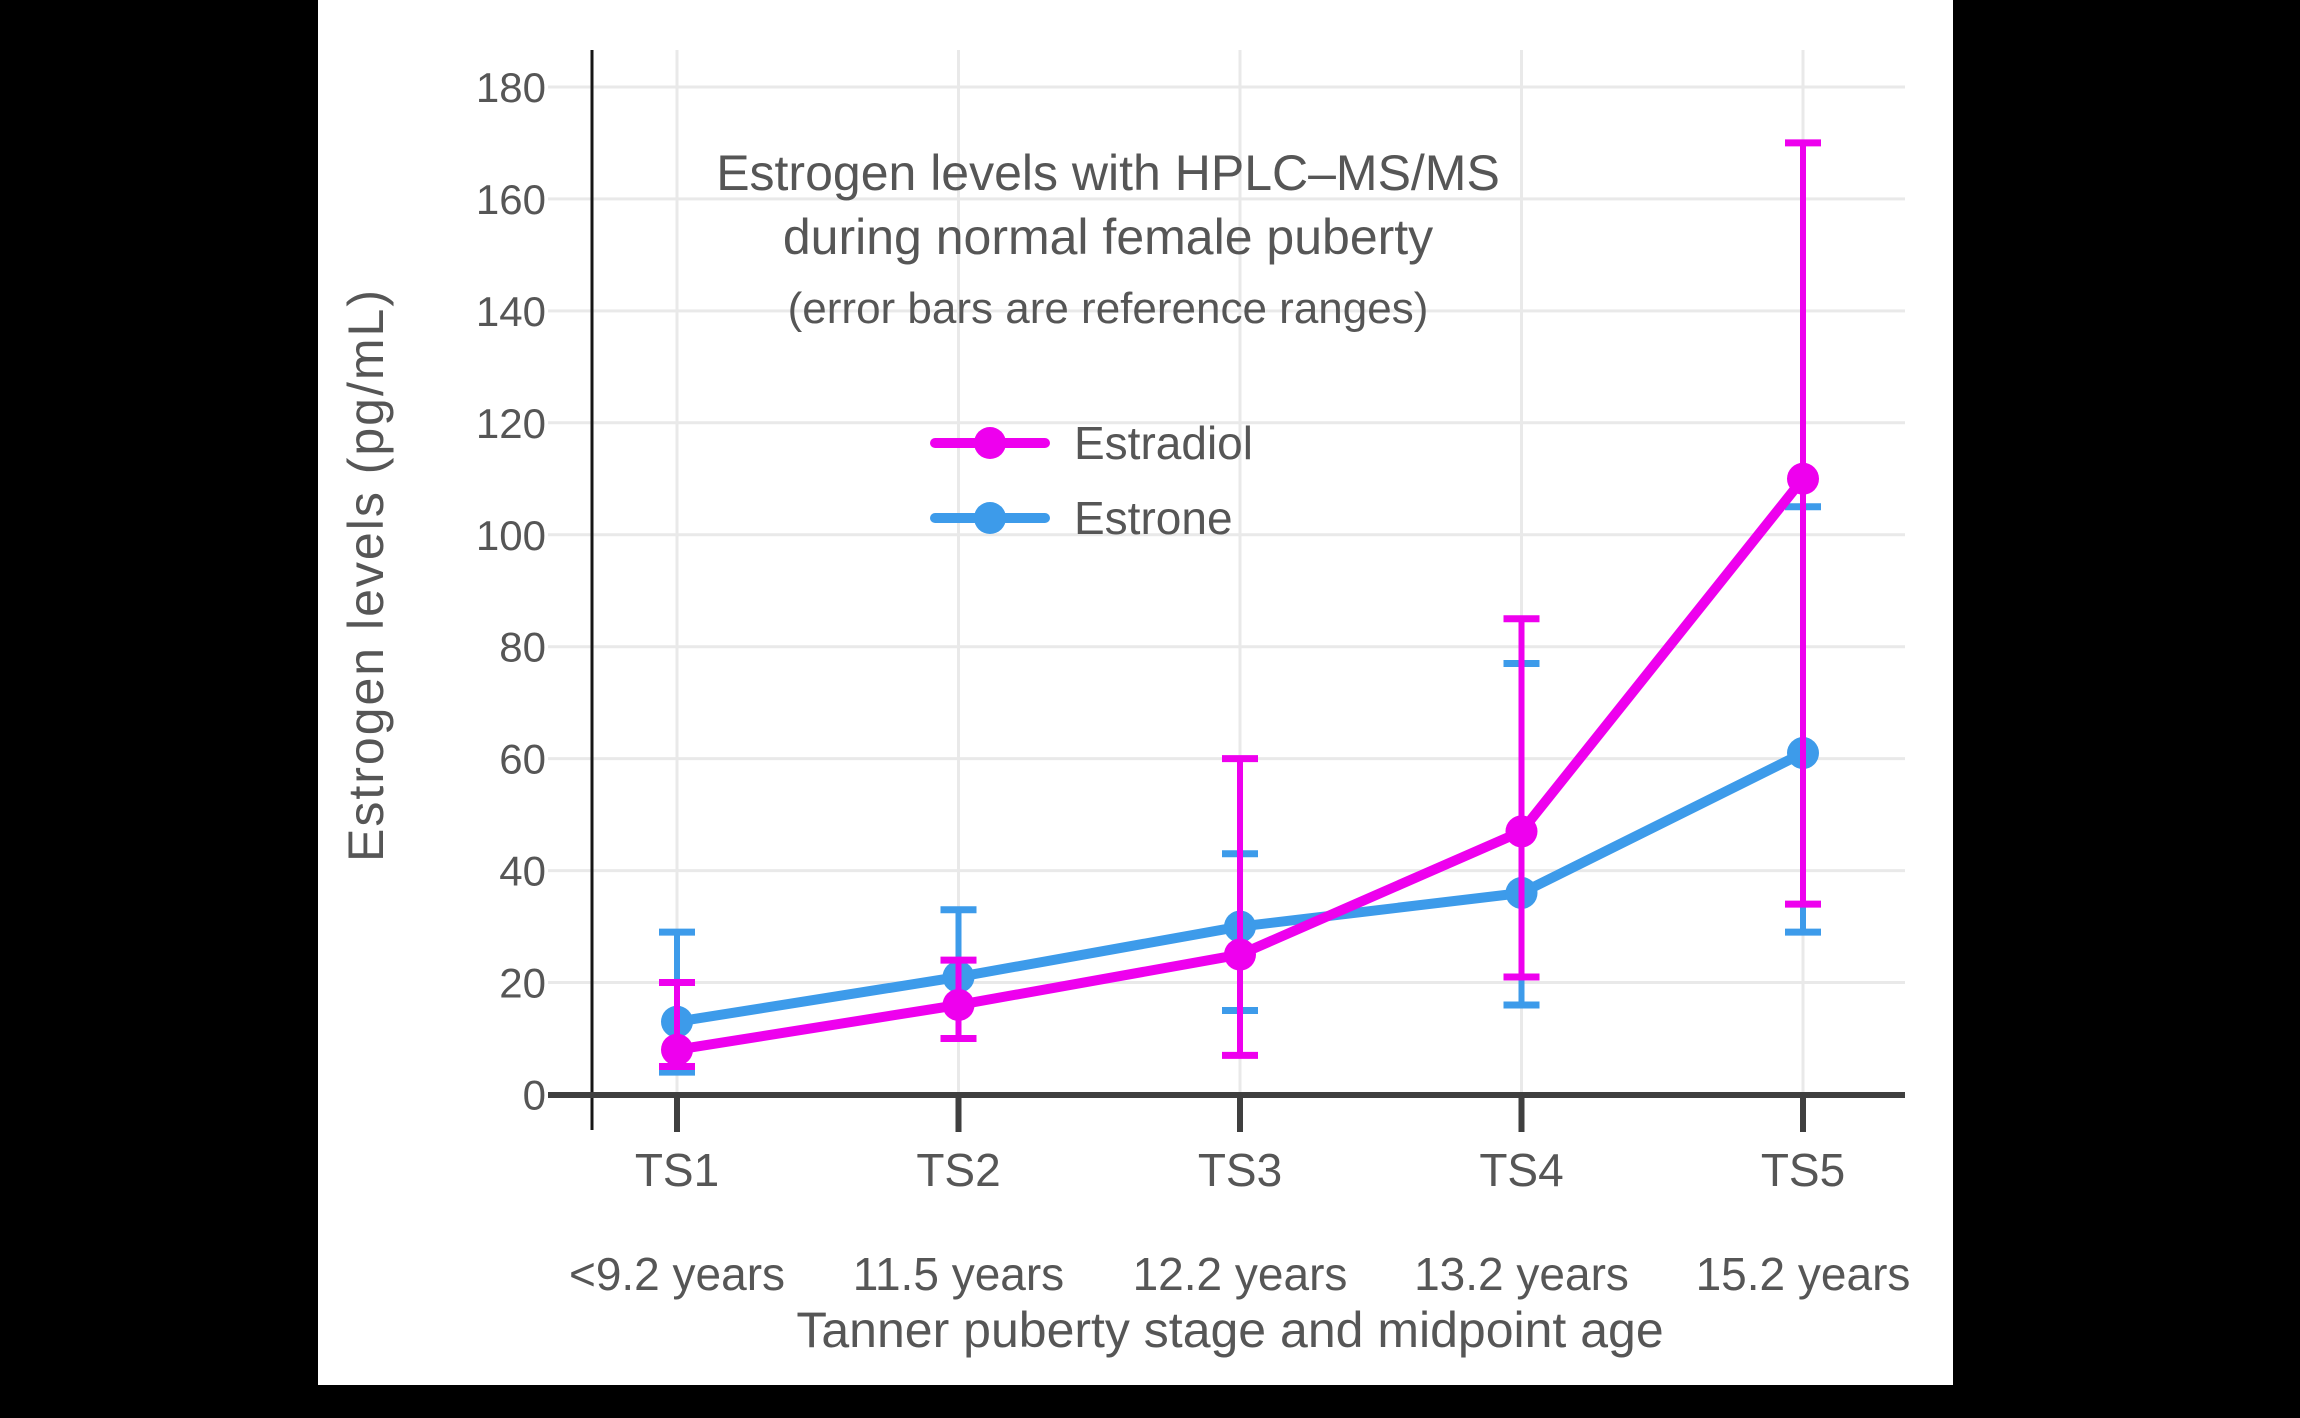 This screenshot has width=2300, height=1418. Describe the element at coordinates (1240, 1274) in the screenshot. I see `x-age-label-TS3: 12.2 years` at that location.